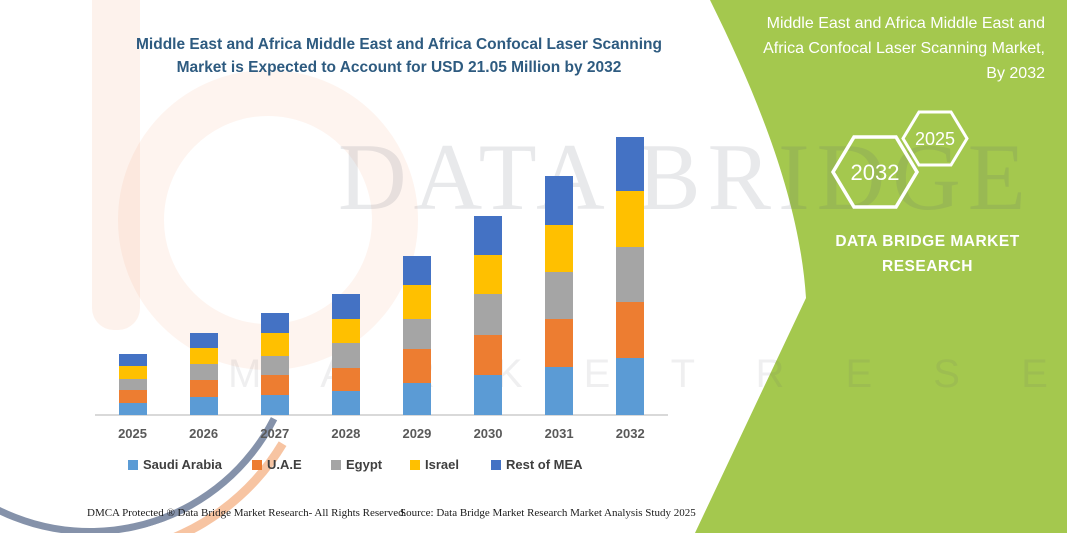  Describe the element at coordinates (132, 372) in the screenshot. I see `bar-segment-2025-israel` at that location.